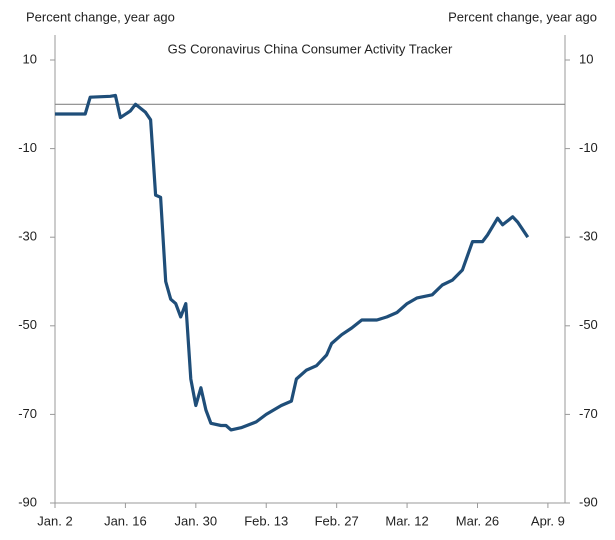 This screenshot has width=615, height=540. I want to click on x-tick-label: Jan. 30, so click(196, 520).